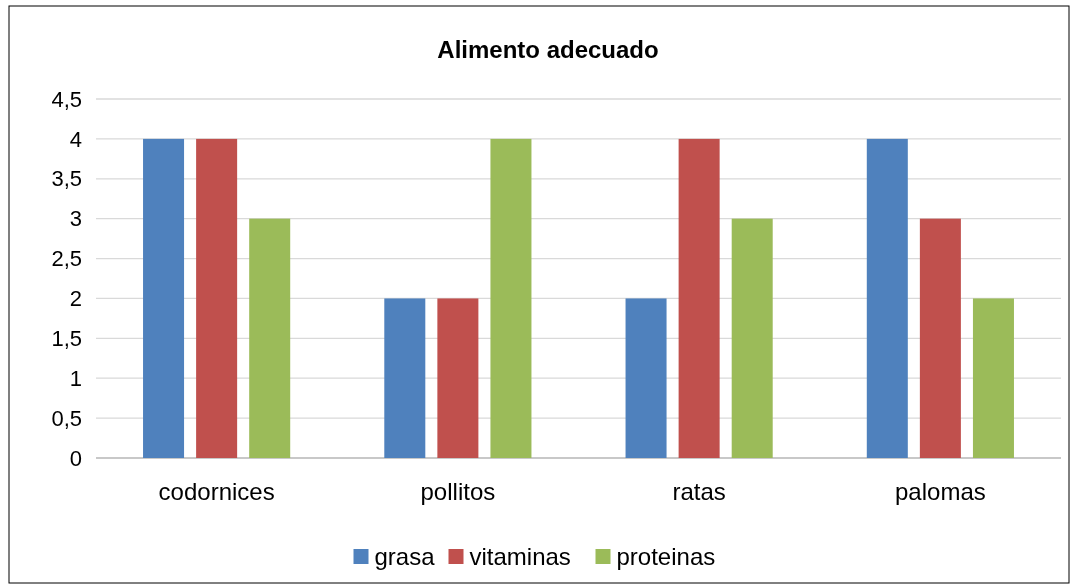 This screenshot has height=585, width=1076. What do you see at coordinates (66, 339) in the screenshot?
I see `y-tick-label: 1,5` at bounding box center [66, 339].